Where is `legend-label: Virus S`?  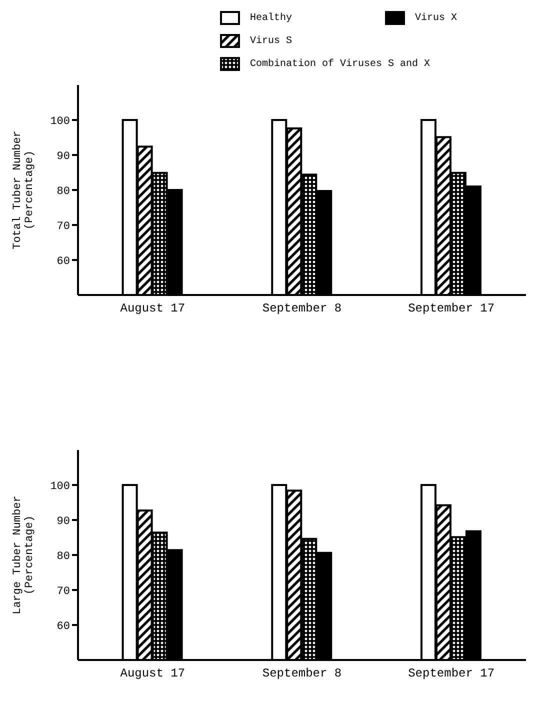
legend-label: Virus S is located at coordinates (271, 41).